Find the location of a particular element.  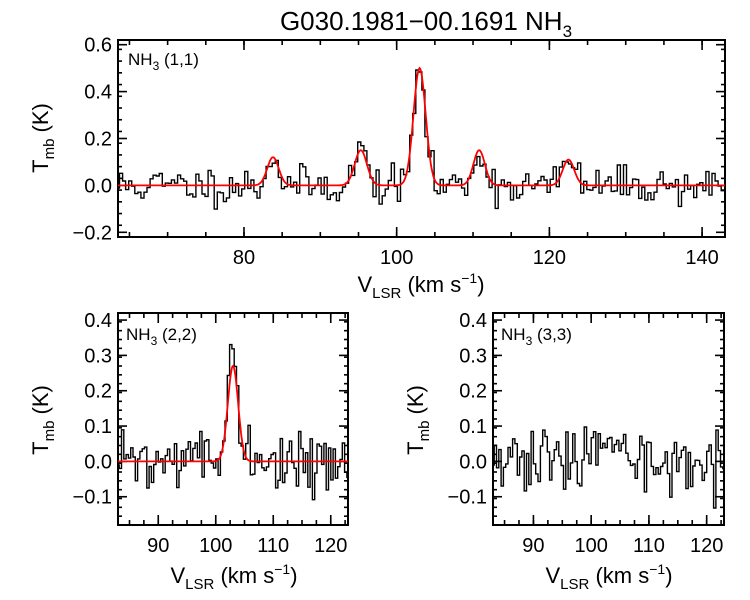

x-tick-labels: 80 100 120 140 is located at coordinates (476, 258).